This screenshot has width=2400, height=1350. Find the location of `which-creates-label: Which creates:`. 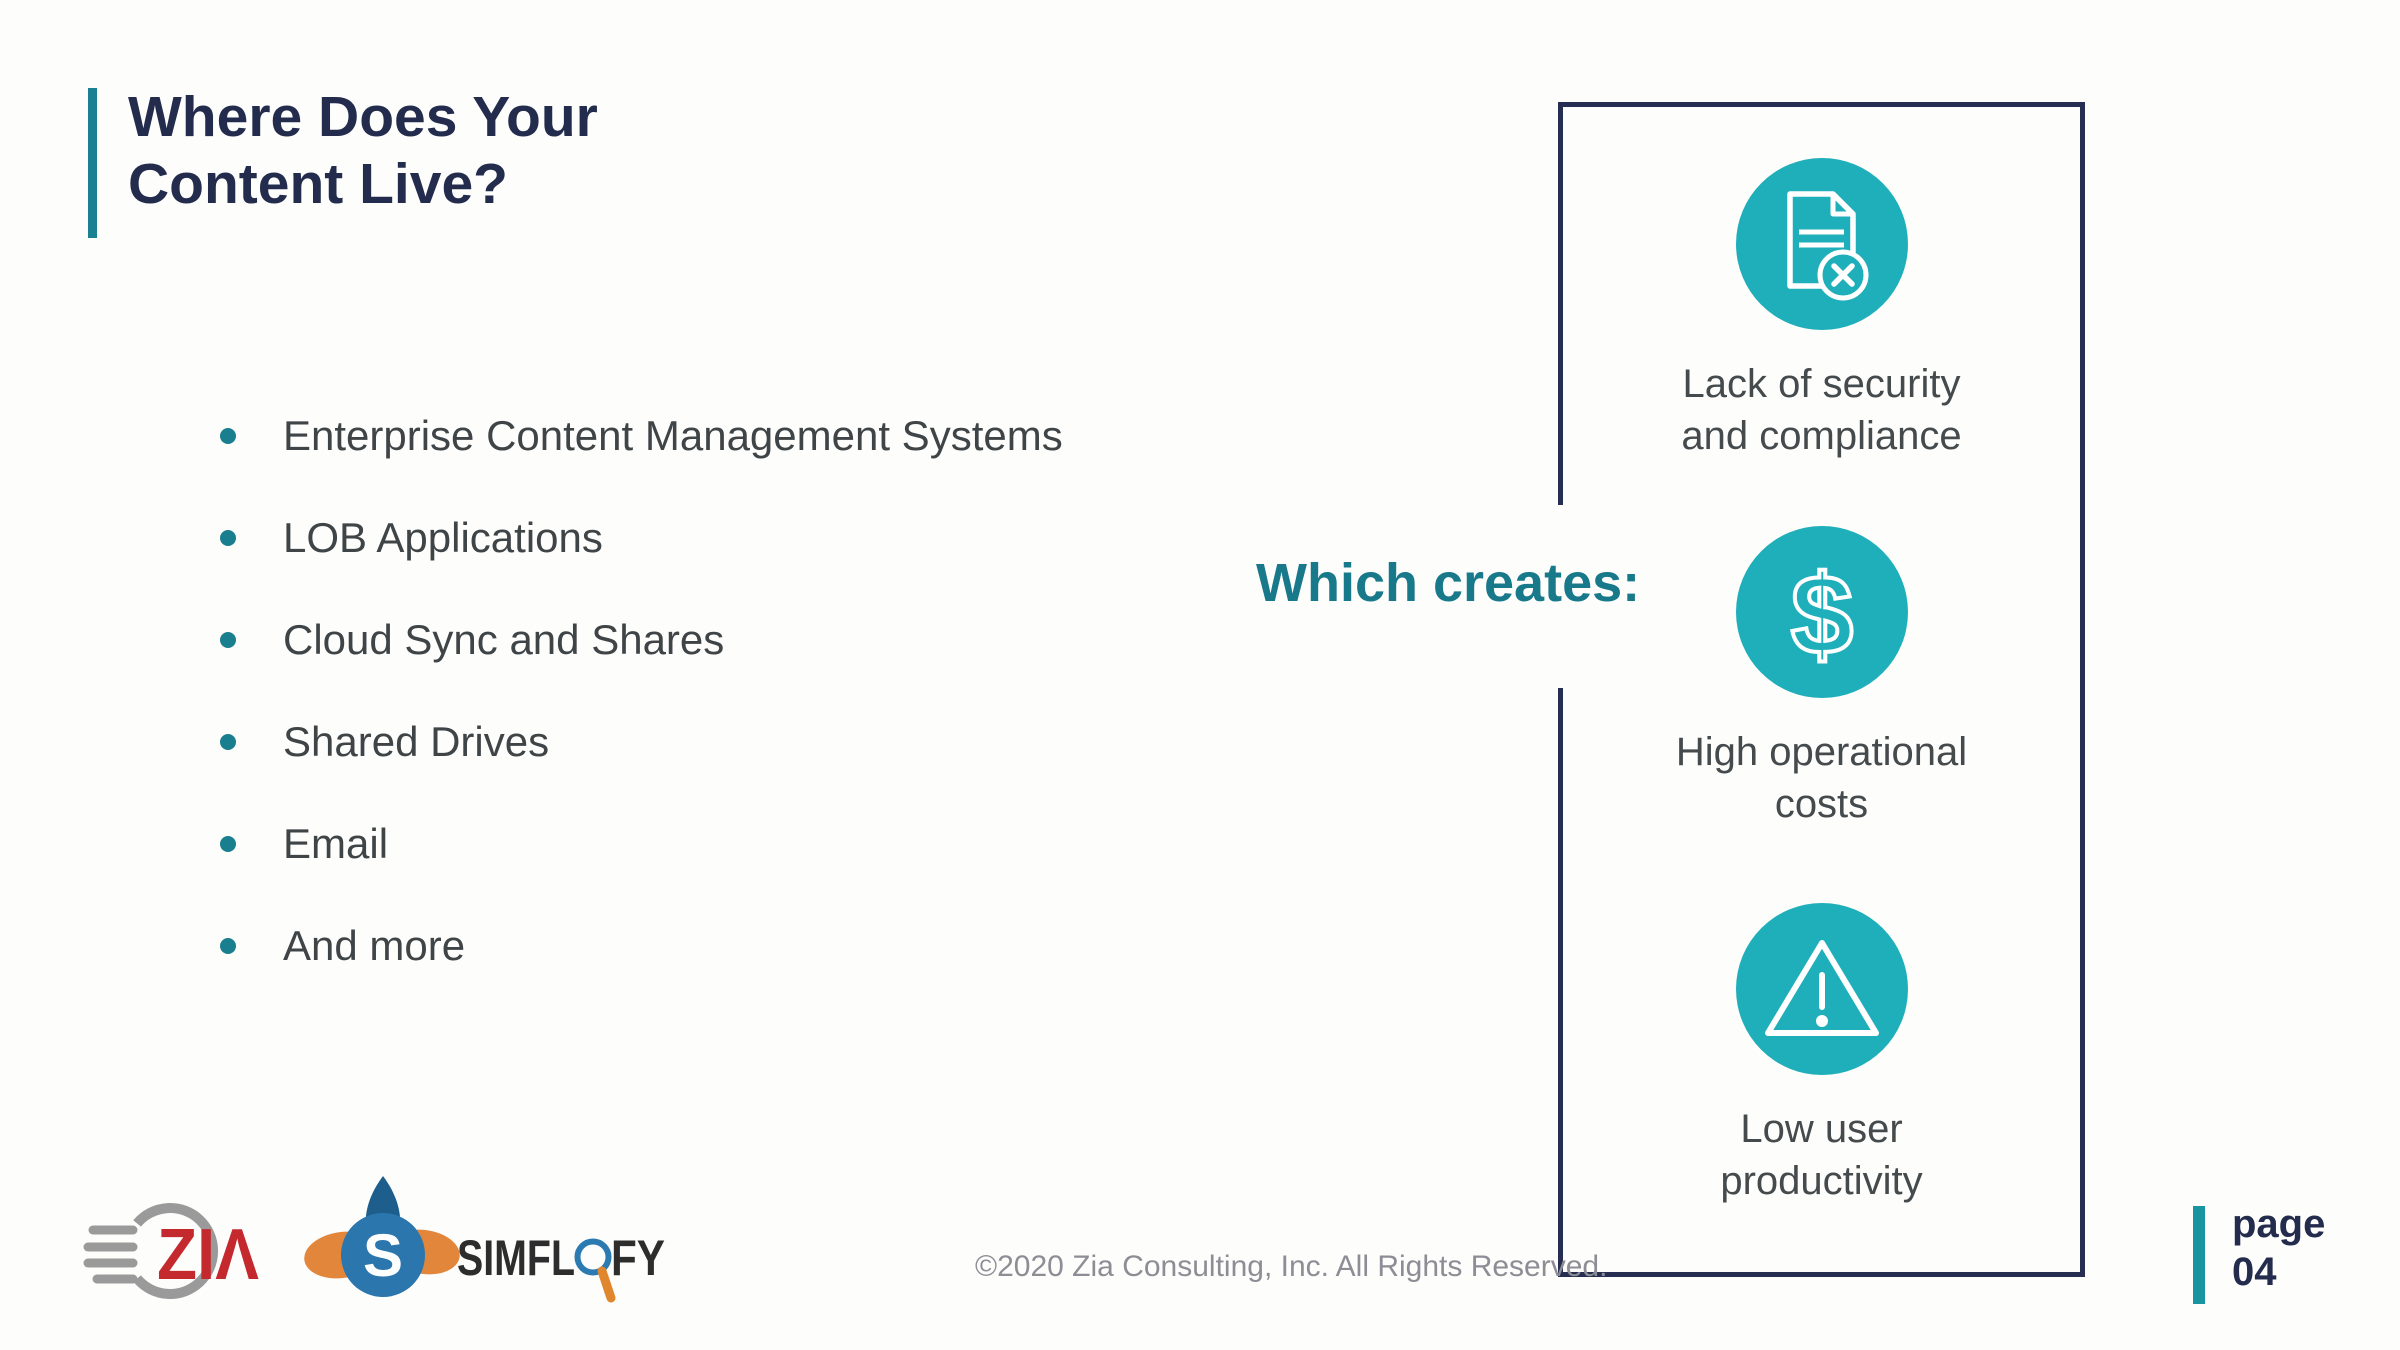

which-creates-label: Which creates: is located at coordinates (1448, 583).